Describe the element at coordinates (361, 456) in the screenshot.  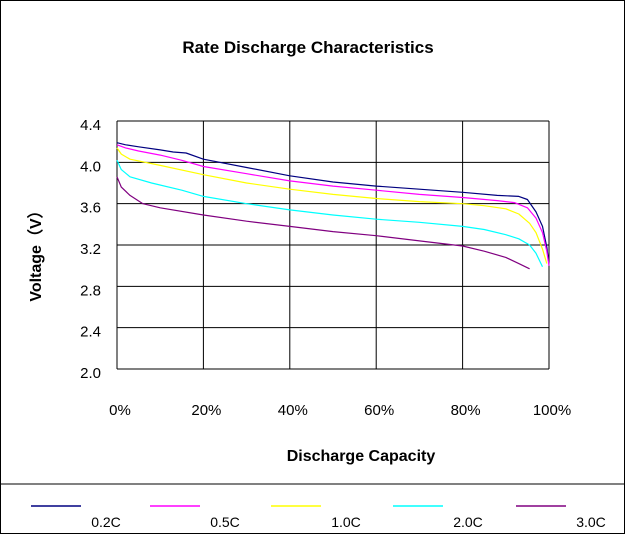
I see `x-axis-label: Discharge Capacity` at that location.